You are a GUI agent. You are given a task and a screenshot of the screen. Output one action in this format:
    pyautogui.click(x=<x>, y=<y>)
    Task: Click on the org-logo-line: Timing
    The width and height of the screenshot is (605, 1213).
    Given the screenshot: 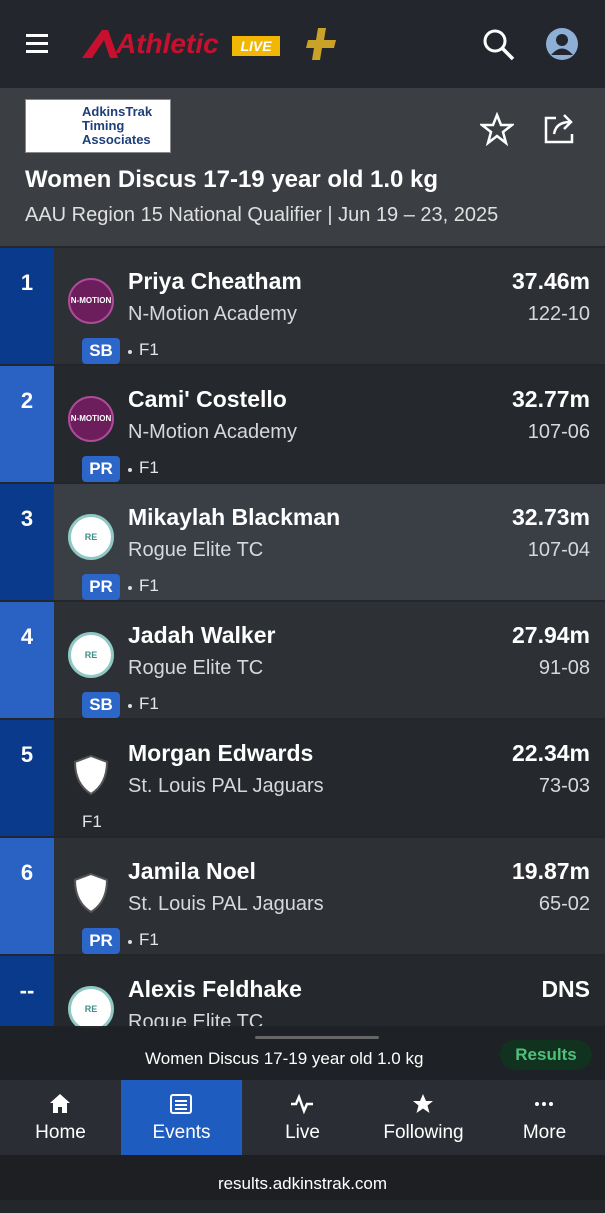 What is the action you would take?
    pyautogui.click(x=103, y=125)
    